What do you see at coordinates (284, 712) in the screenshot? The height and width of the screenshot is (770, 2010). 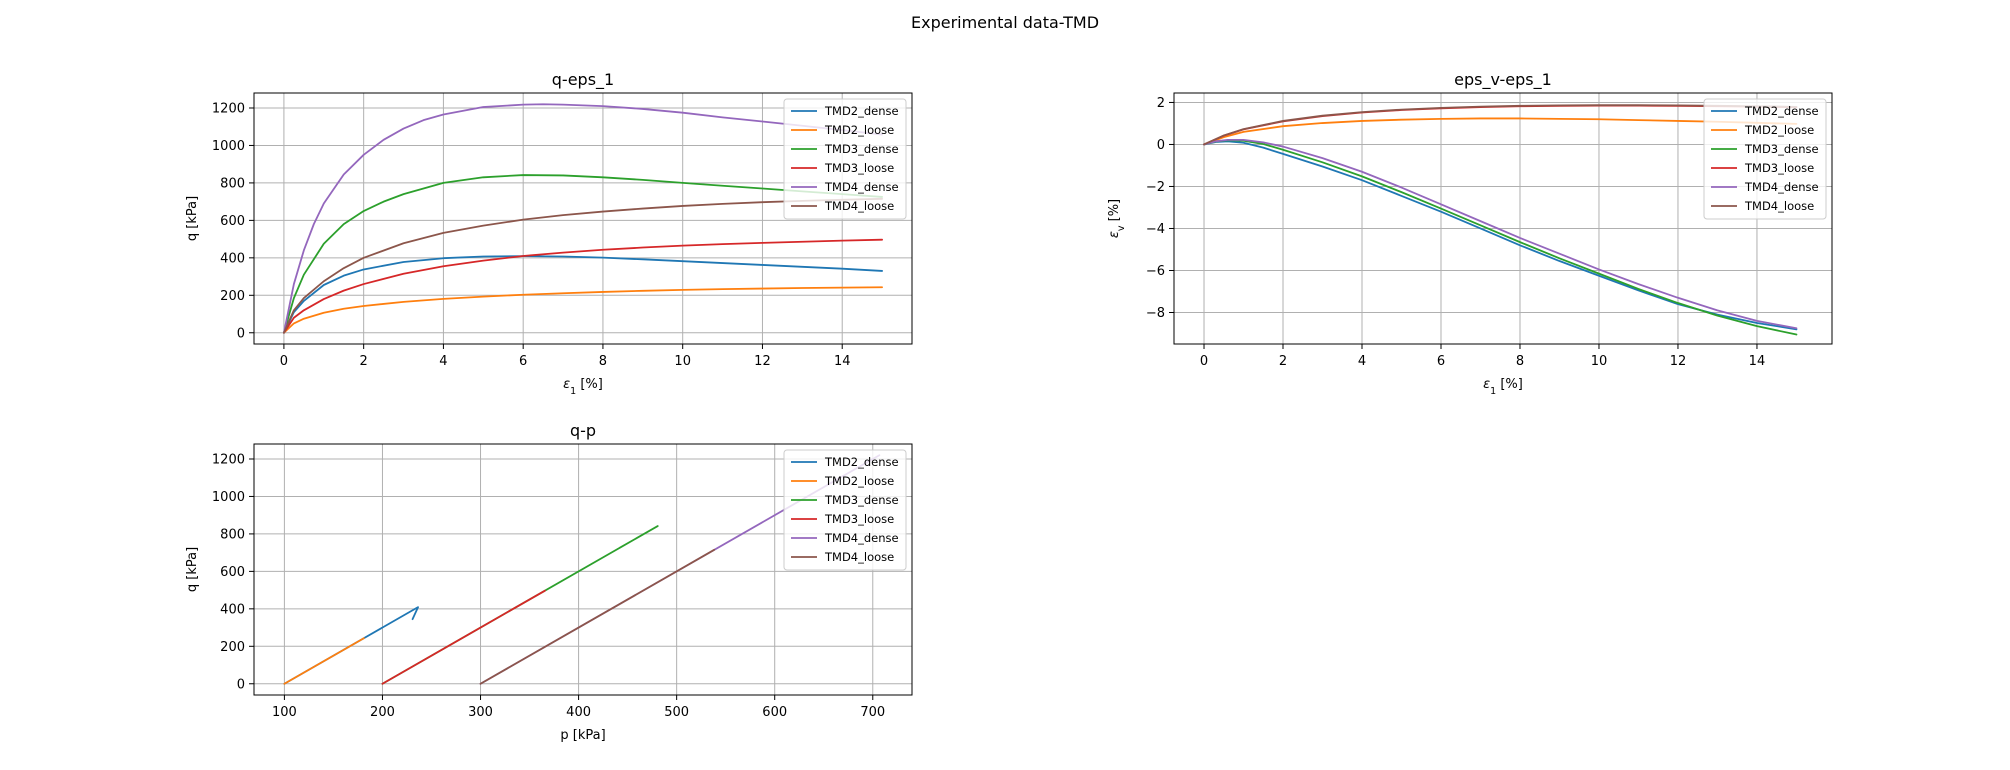 I see `x-tick-label: 100` at bounding box center [284, 712].